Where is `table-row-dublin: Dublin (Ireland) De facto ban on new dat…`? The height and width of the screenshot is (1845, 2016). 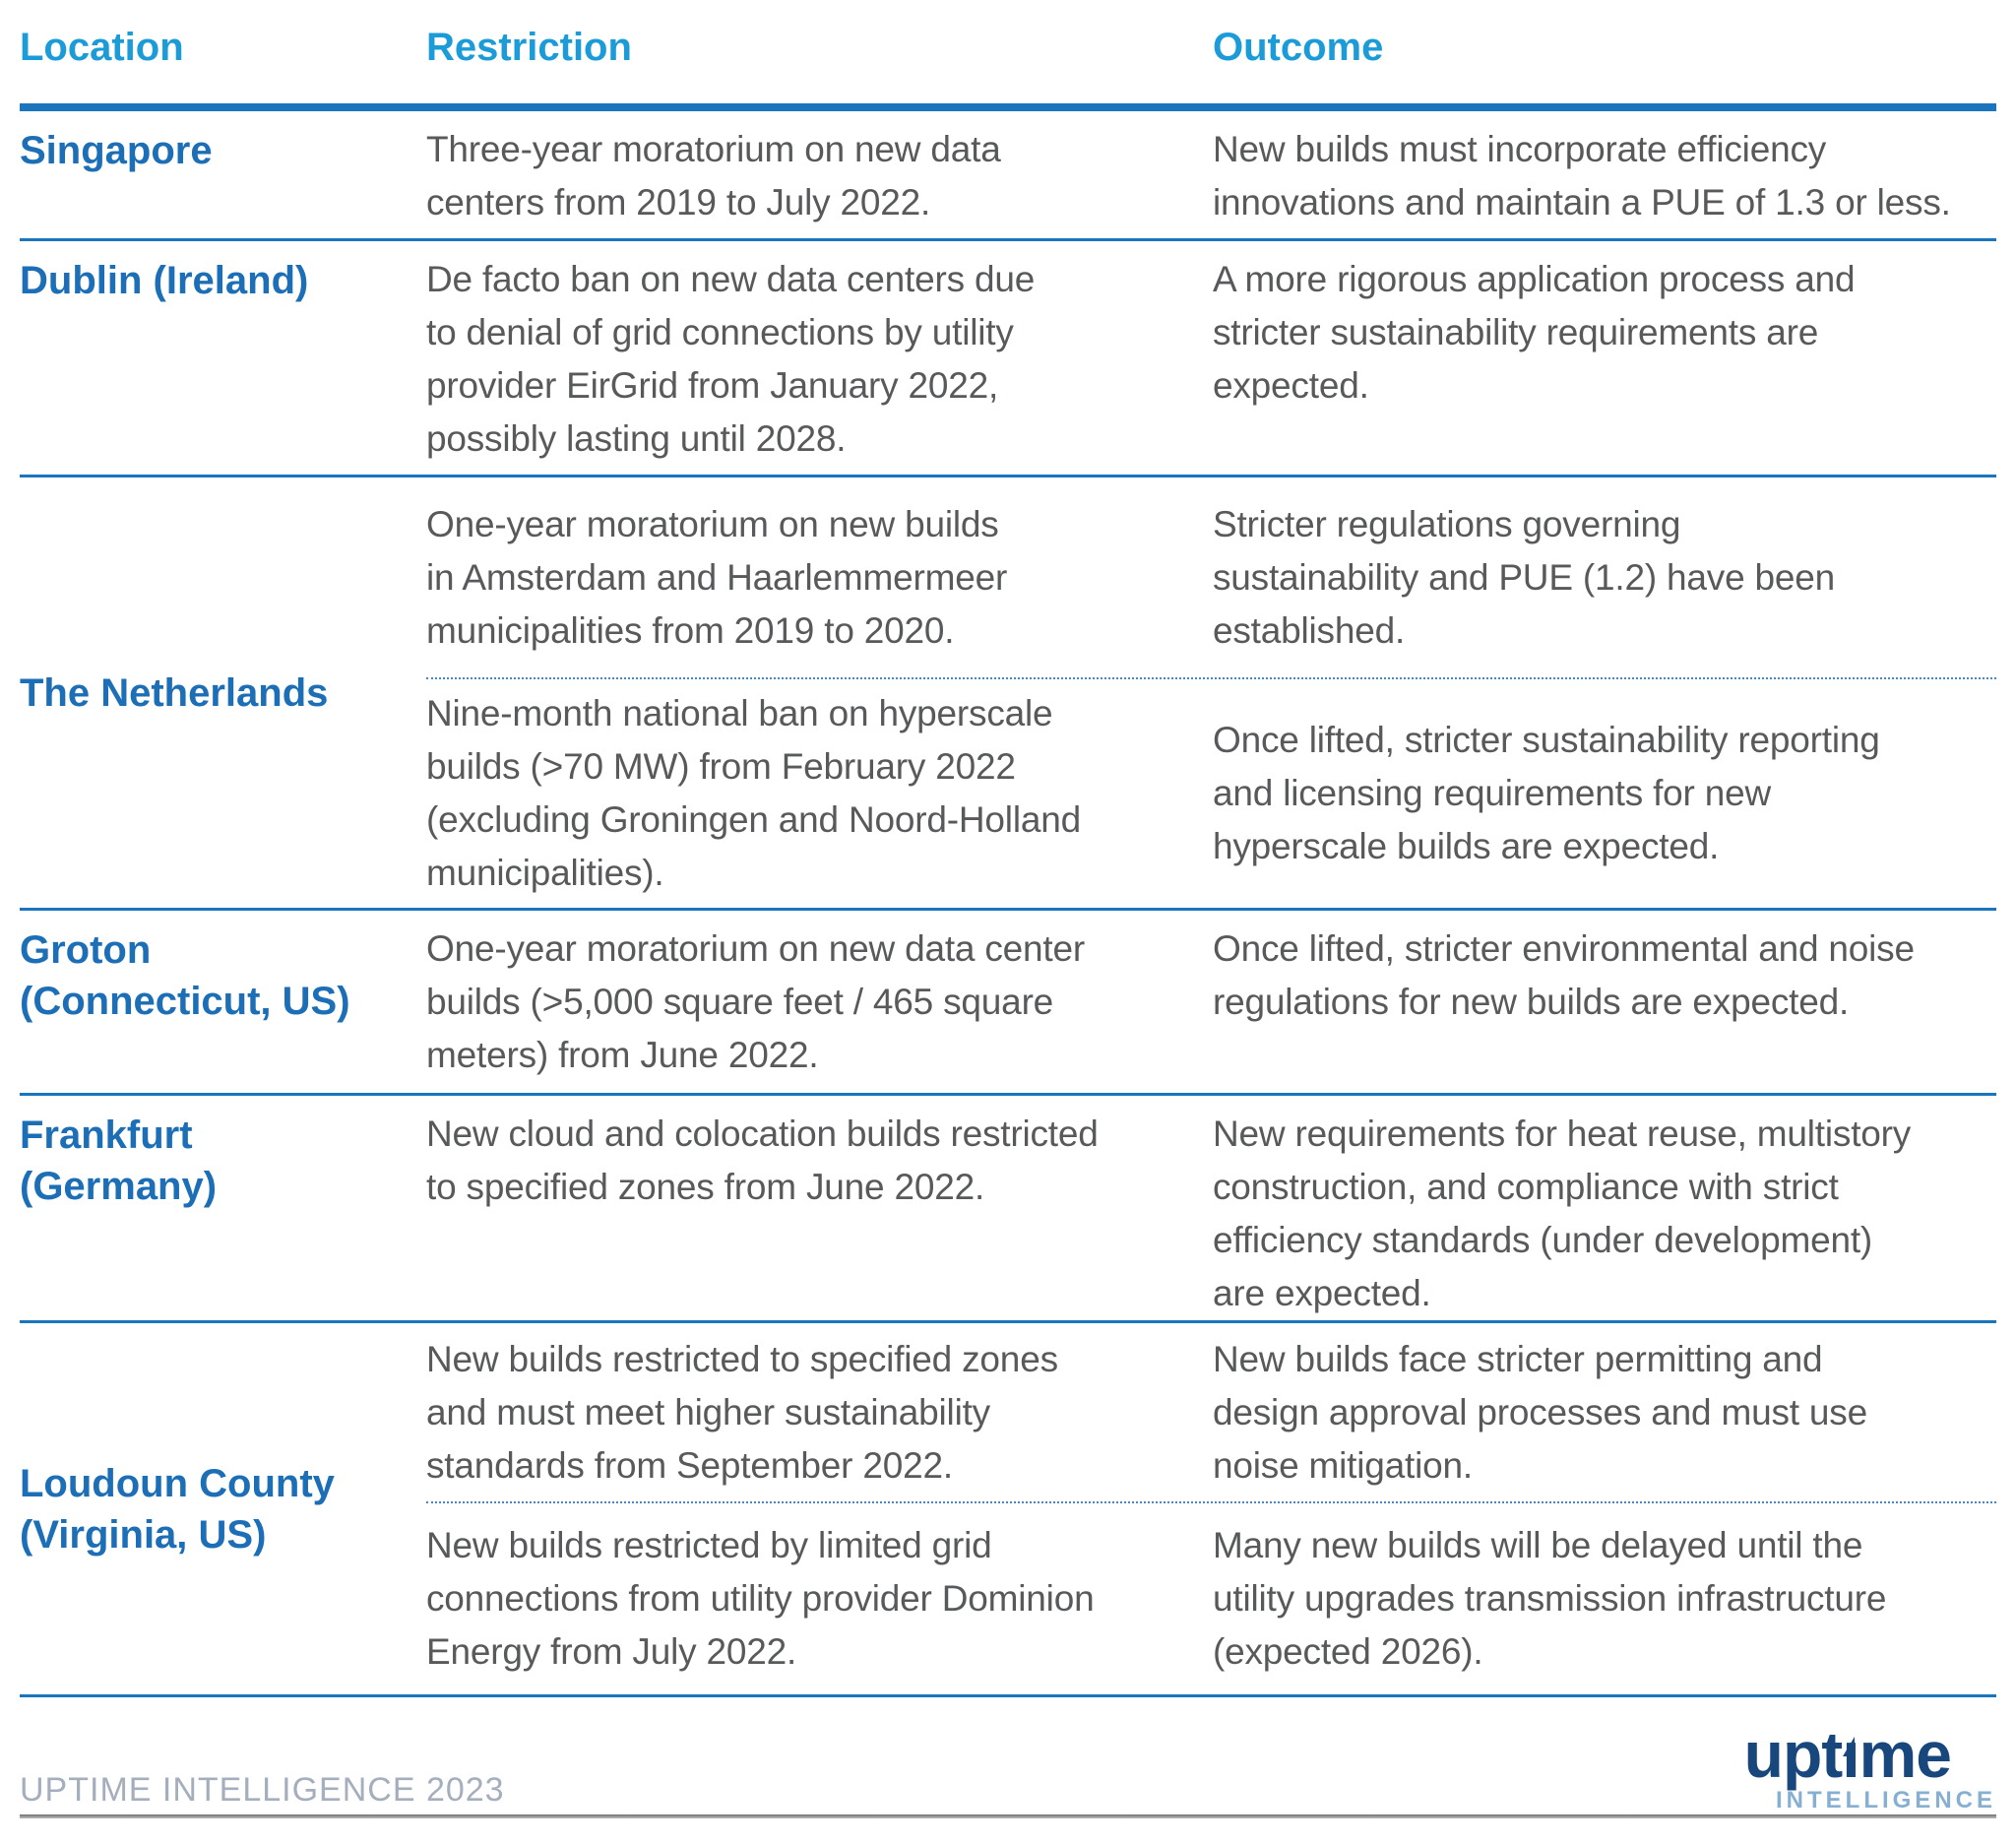 table-row-dublin: Dublin (Ireland) De facto ban on new dat… is located at coordinates (1008, 359).